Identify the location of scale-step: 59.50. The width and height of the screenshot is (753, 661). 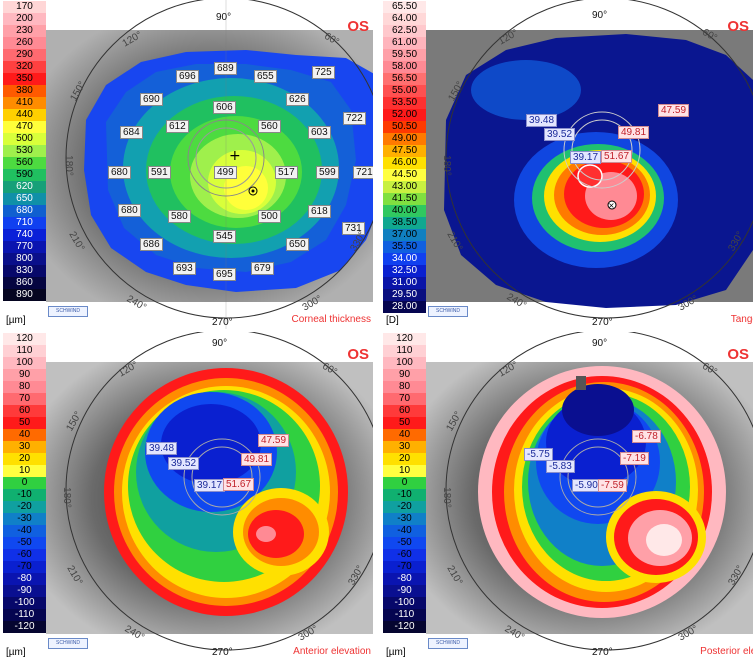
(404, 55).